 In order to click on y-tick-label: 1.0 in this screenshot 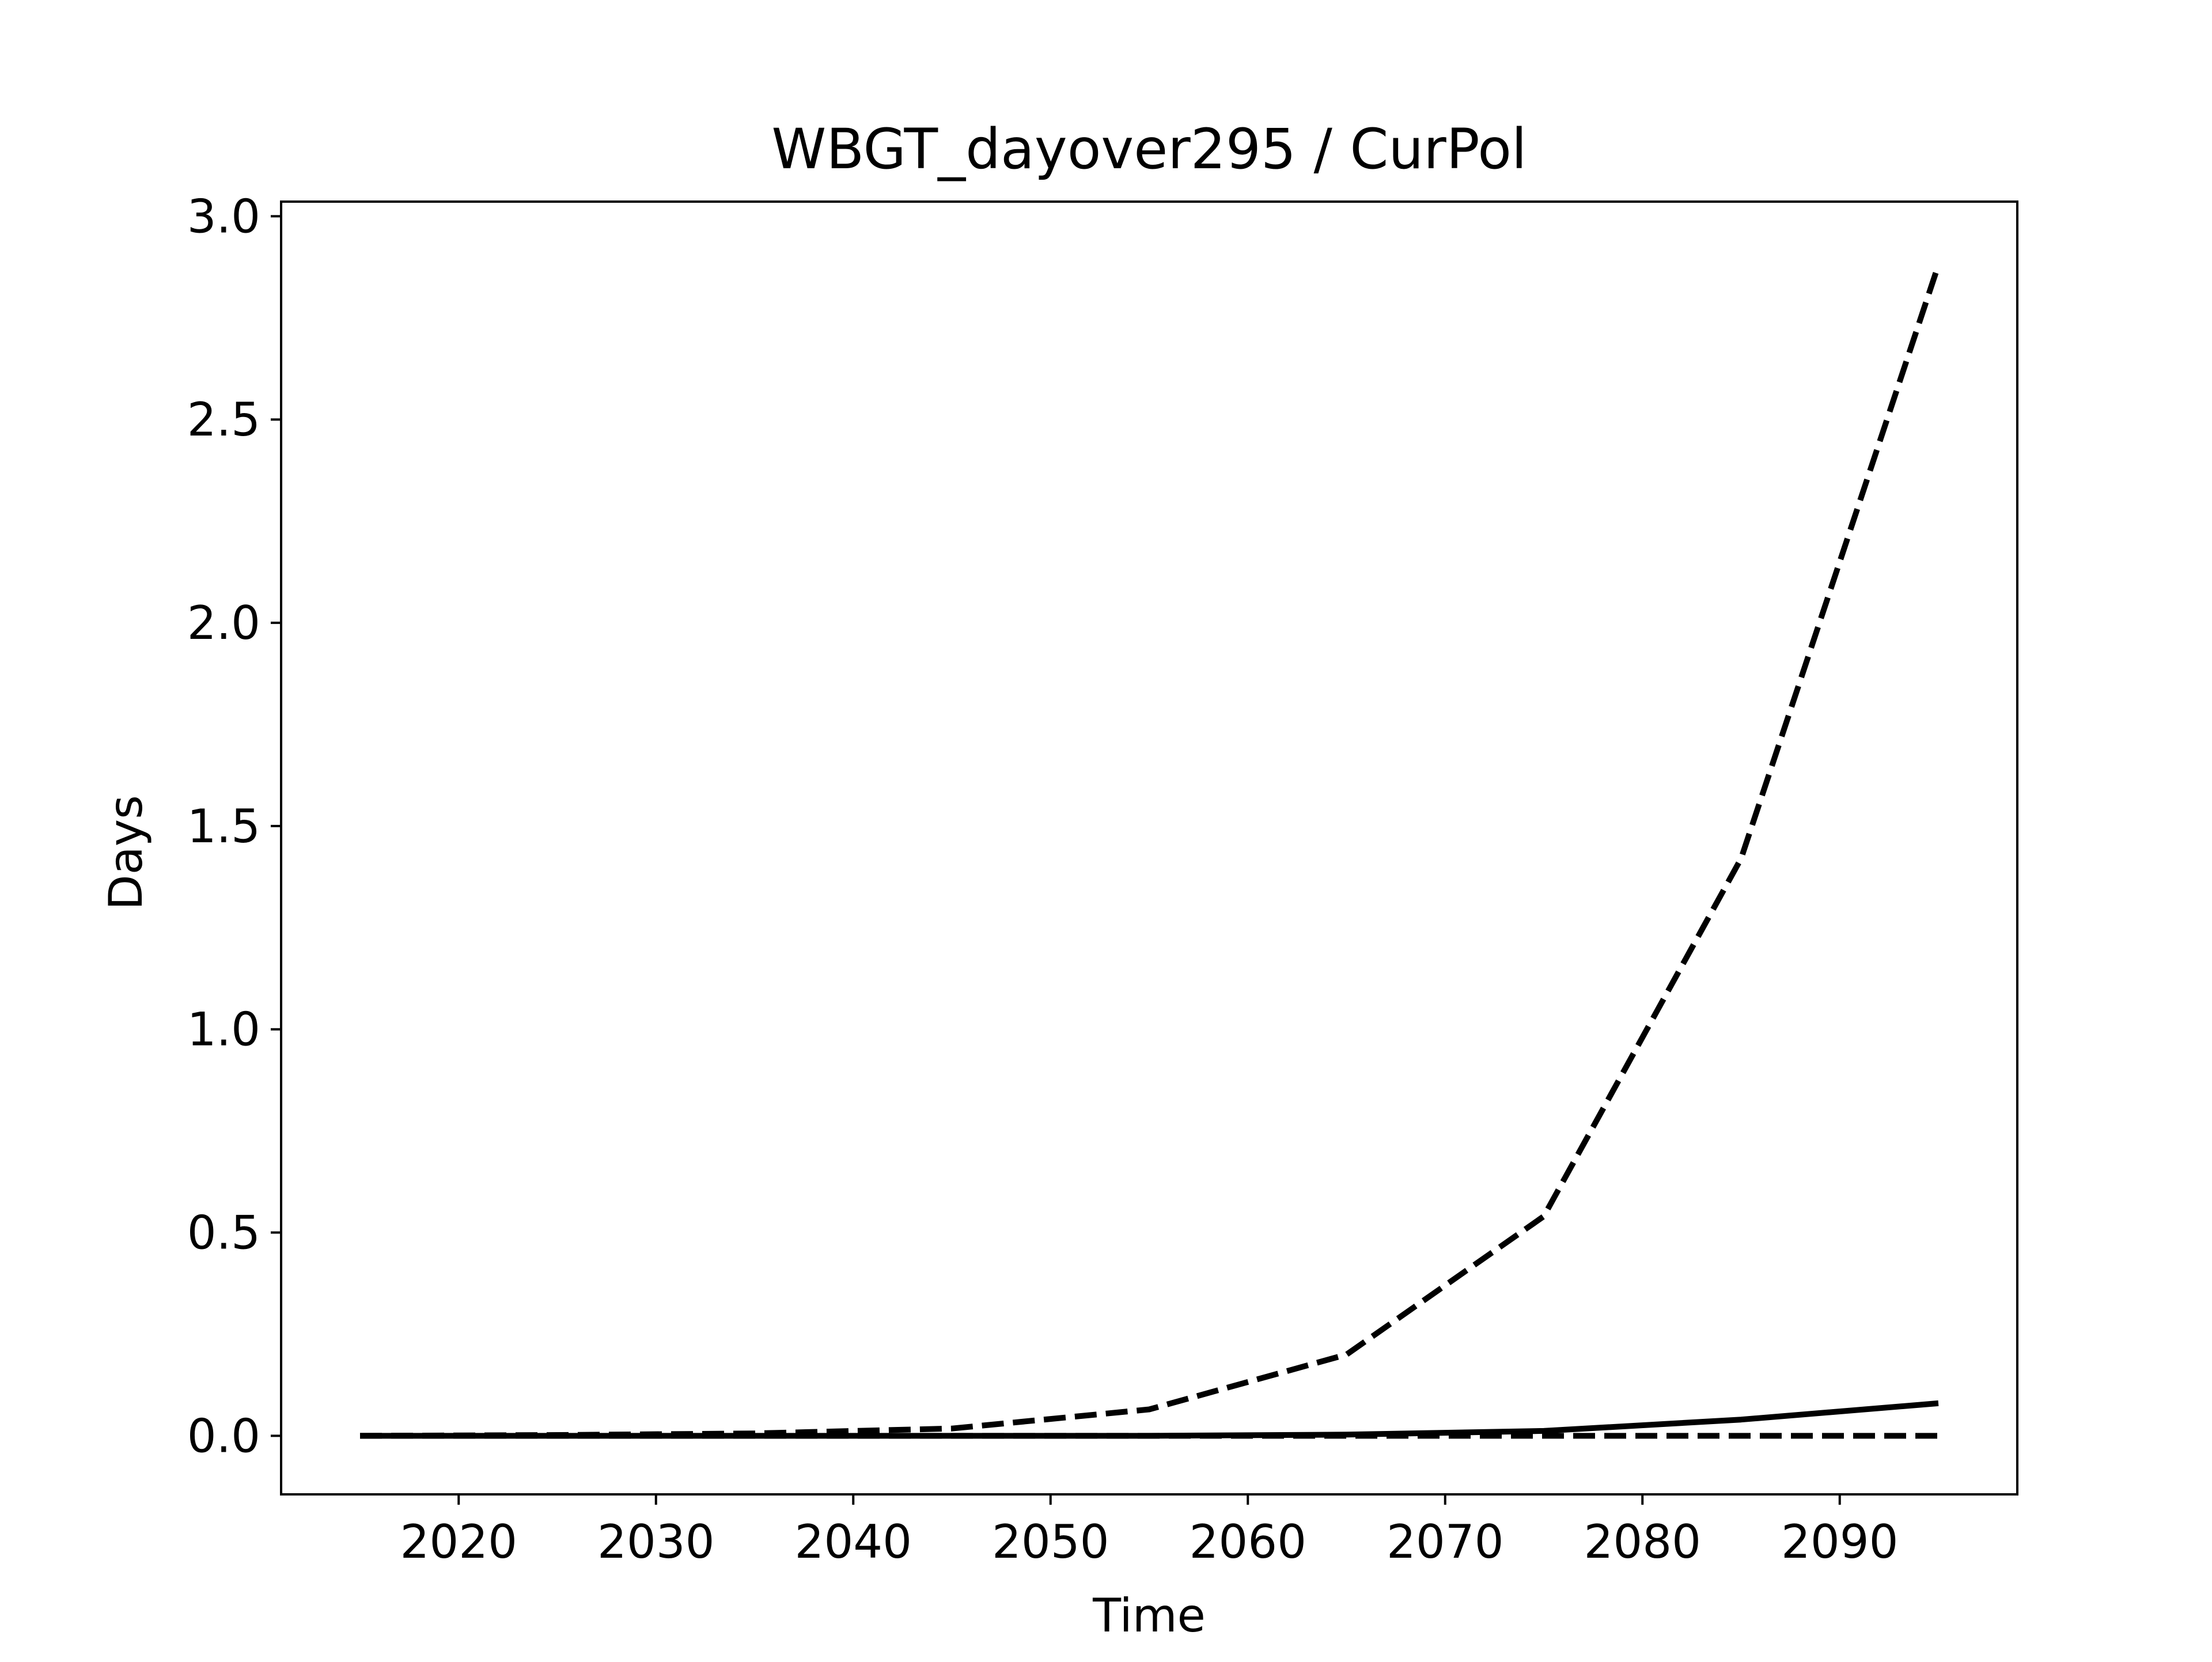, I will do `click(223, 1030)`.